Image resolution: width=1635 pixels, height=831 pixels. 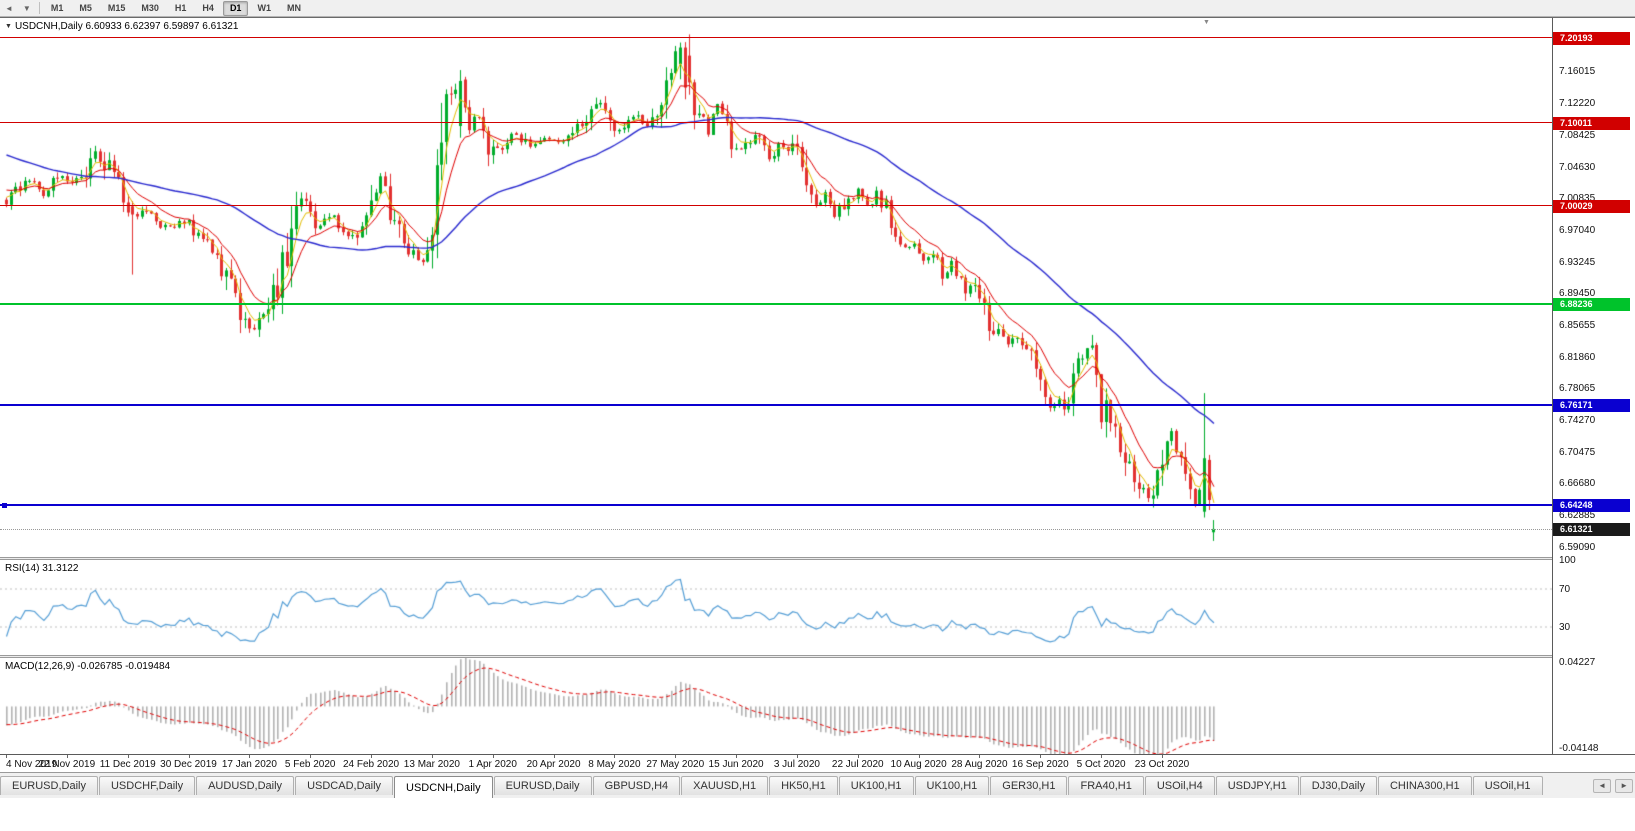 What do you see at coordinates (636, 785) in the screenshot?
I see `chart-tab-gbpusd-h4: GBPUSD,H4` at bounding box center [636, 785].